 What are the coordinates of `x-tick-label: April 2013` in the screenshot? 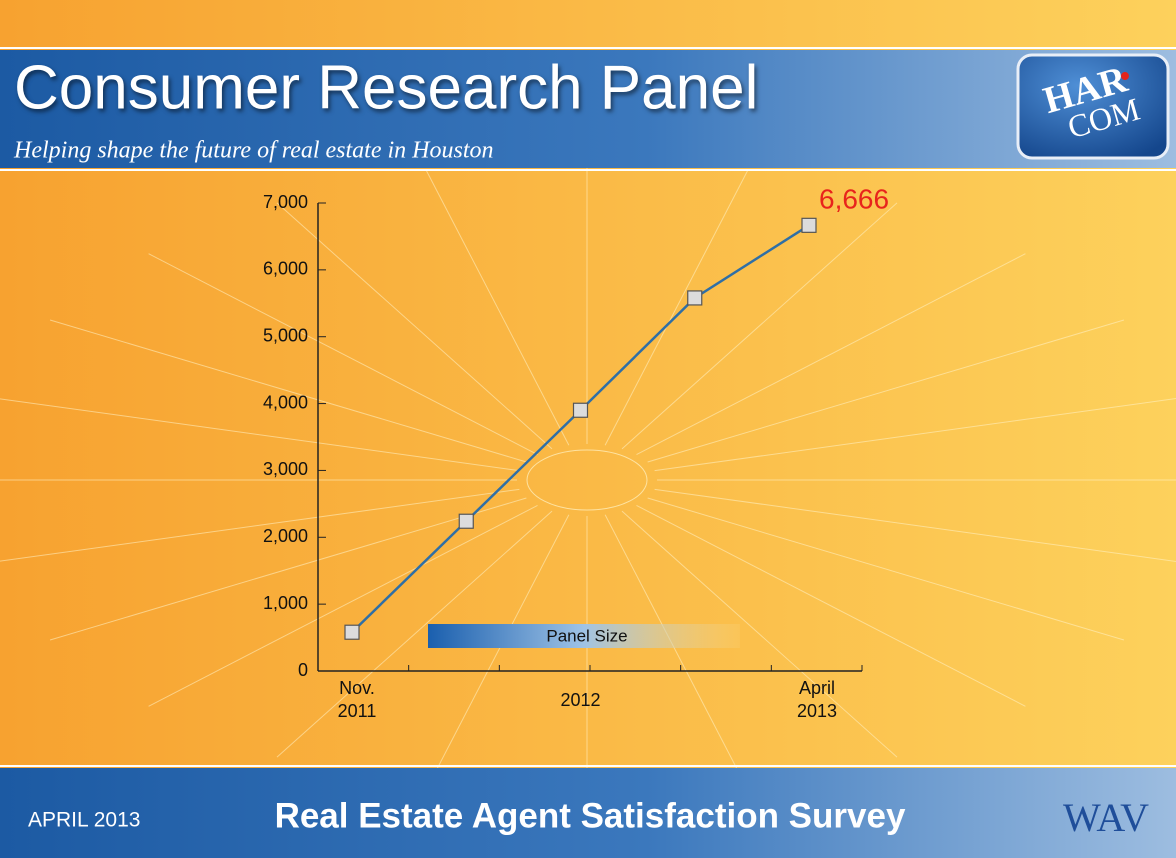 It's located at (817, 699).